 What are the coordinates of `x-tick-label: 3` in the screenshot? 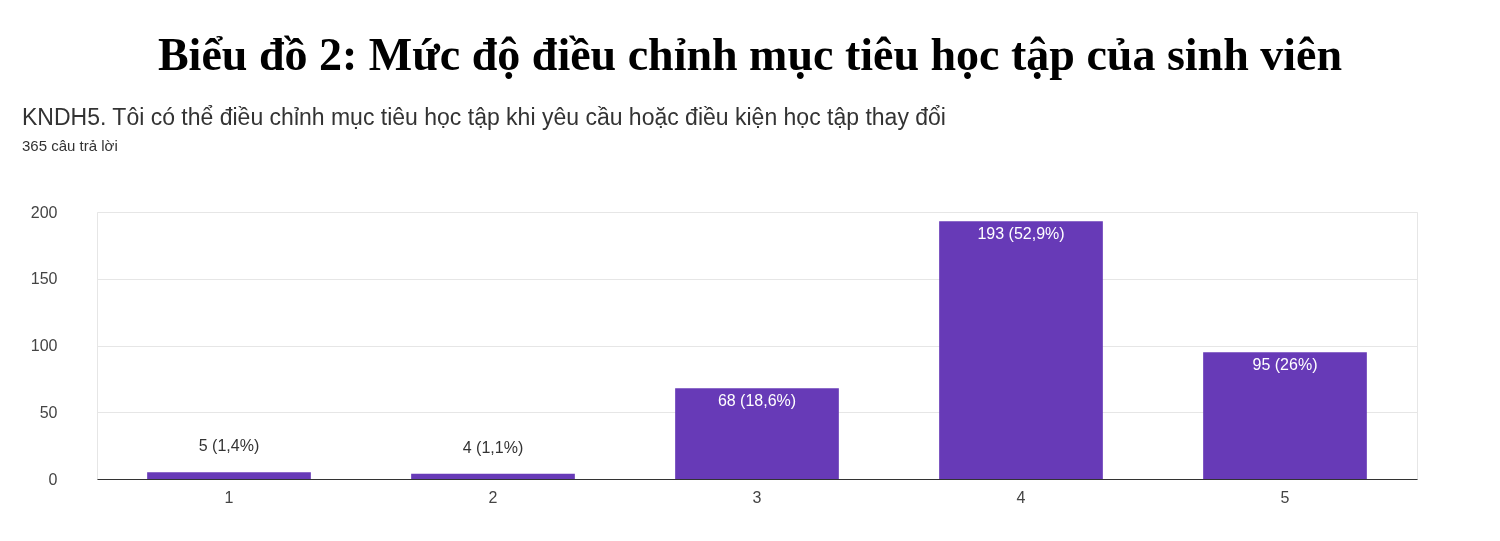 It's located at (757, 497).